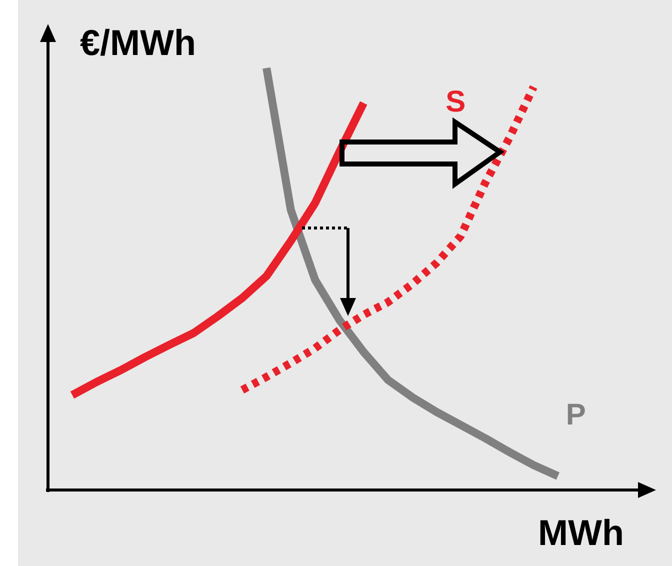 The width and height of the screenshot is (672, 566). I want to click on series-label: S, so click(456, 101).